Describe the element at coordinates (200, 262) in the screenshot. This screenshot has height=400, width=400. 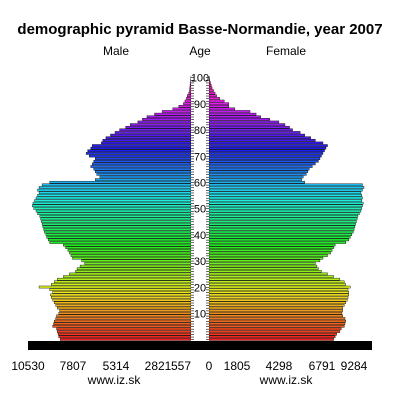
I see `age-tick-label: 30` at that location.